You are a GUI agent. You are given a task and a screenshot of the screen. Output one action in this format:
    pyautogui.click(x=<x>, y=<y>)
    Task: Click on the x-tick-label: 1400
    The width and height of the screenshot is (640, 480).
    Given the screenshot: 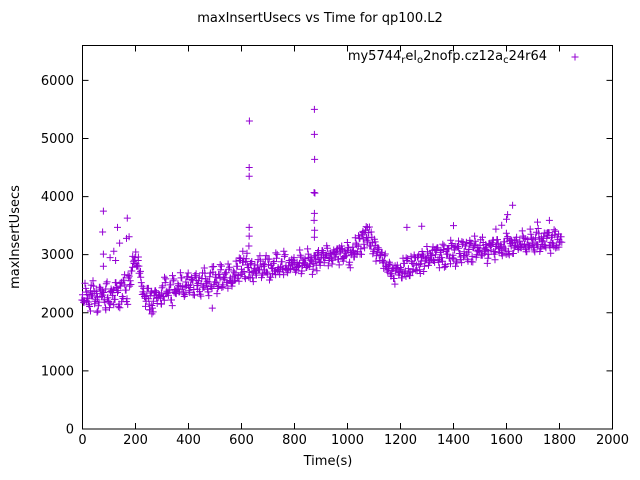 What is the action you would take?
    pyautogui.click(x=453, y=440)
    